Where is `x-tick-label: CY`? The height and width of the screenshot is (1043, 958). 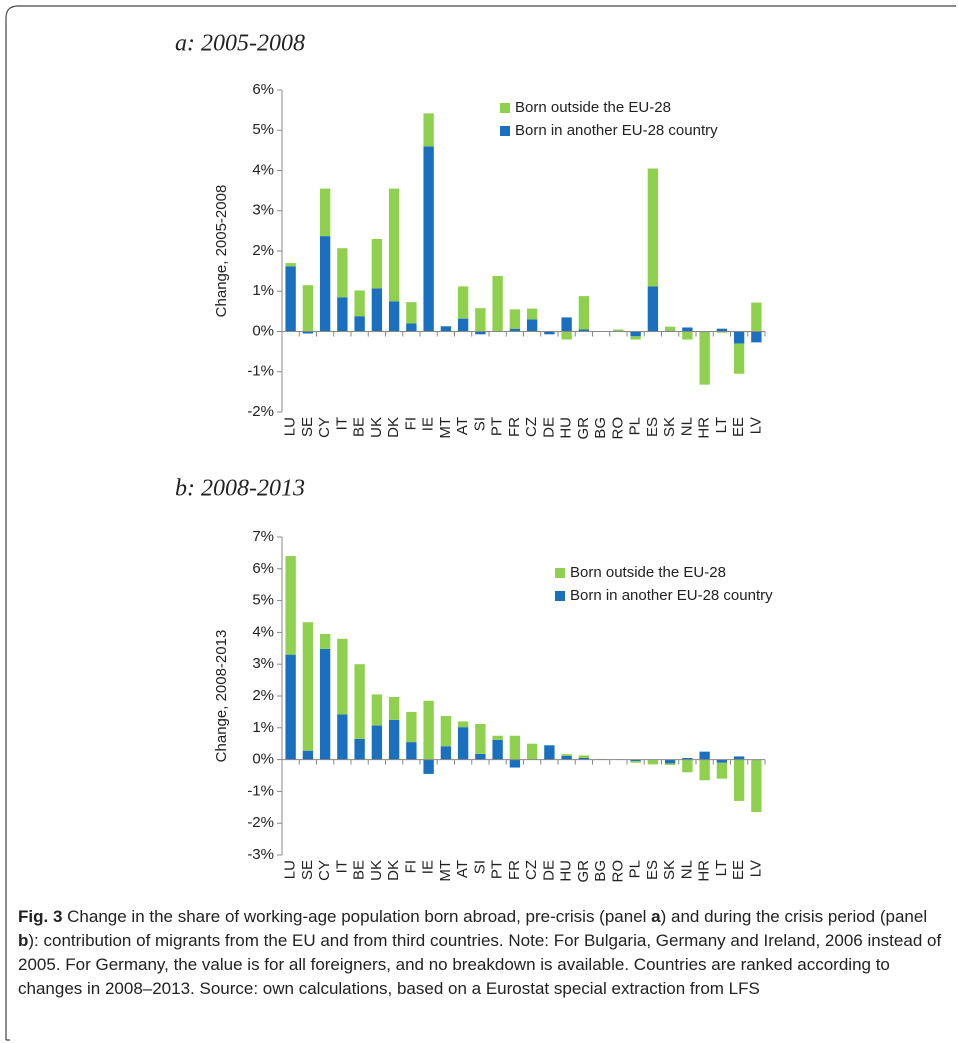
x-tick-label: CY is located at coordinates (324, 870).